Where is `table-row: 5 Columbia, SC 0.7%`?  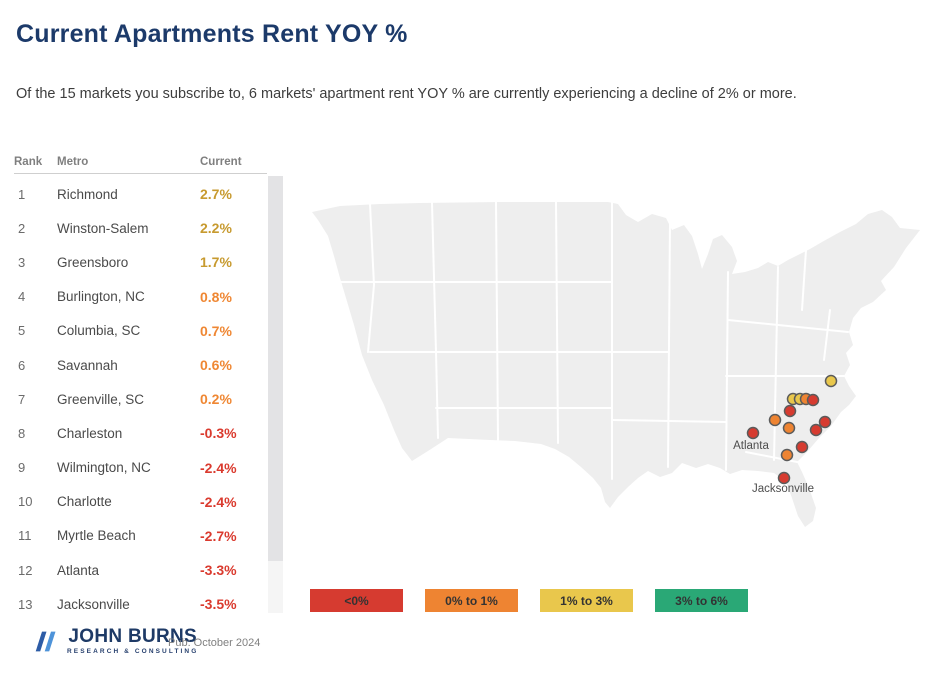
table-row: 5 Columbia, SC 0.7% is located at coordinates (142, 331).